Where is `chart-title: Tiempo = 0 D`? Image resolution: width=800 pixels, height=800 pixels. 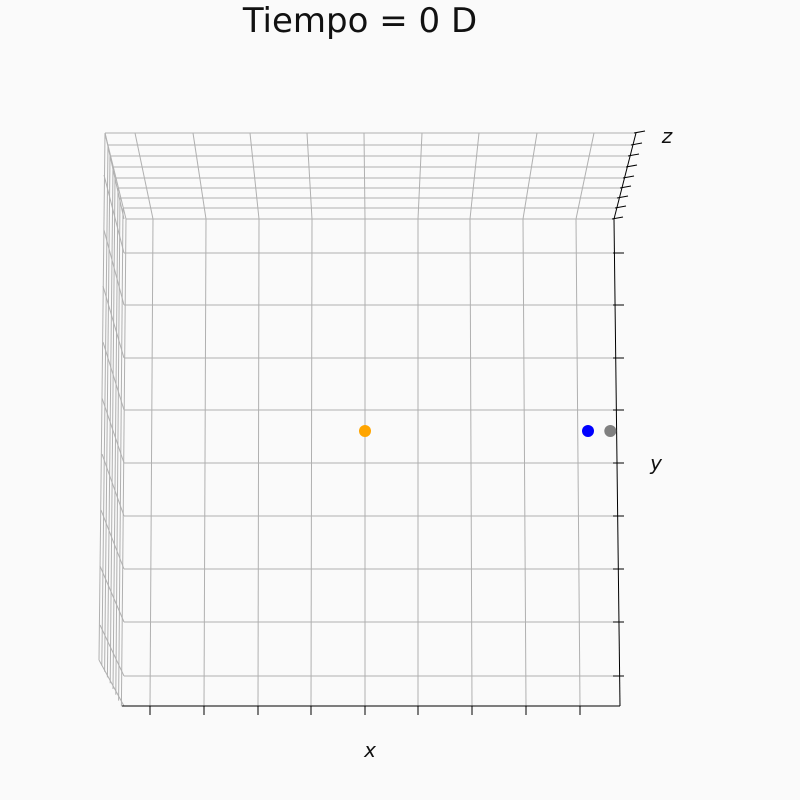 chart-title: Tiempo = 0 D is located at coordinates (359, 21).